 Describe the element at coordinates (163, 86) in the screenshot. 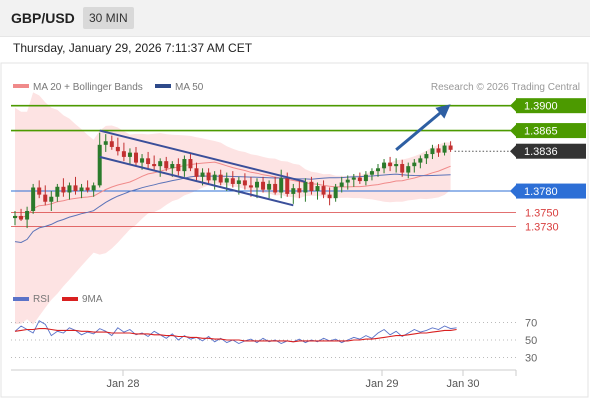

I see `ma50-legend-swatch` at that location.